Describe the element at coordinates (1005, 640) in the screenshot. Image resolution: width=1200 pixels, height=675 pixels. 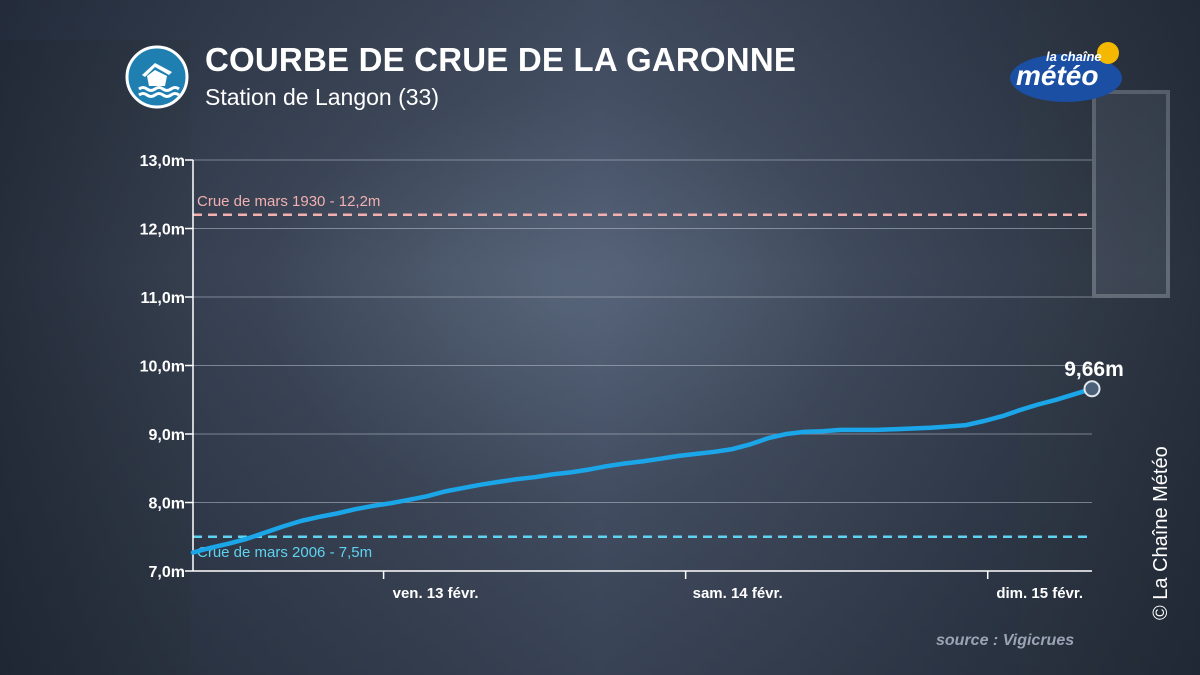
I see `source-credit: source : Vigicrues` at that location.